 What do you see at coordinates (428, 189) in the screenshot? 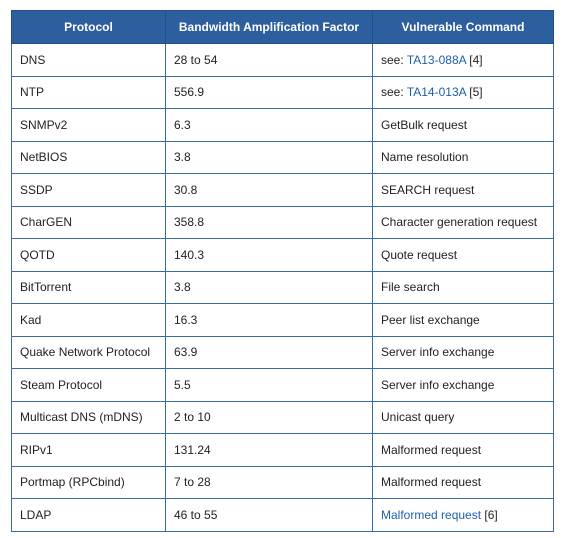
I see `command-text: SEARCH request` at bounding box center [428, 189].